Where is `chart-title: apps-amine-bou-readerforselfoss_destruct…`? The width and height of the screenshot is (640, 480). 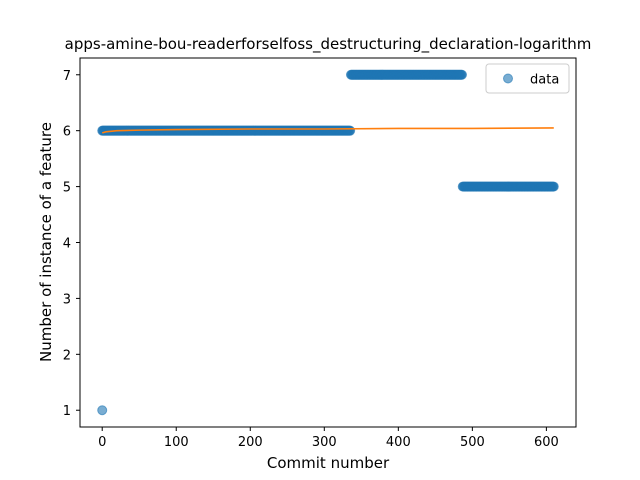
chart-title: apps-amine-bou-readerforselfoss_destruct… is located at coordinates (328, 44).